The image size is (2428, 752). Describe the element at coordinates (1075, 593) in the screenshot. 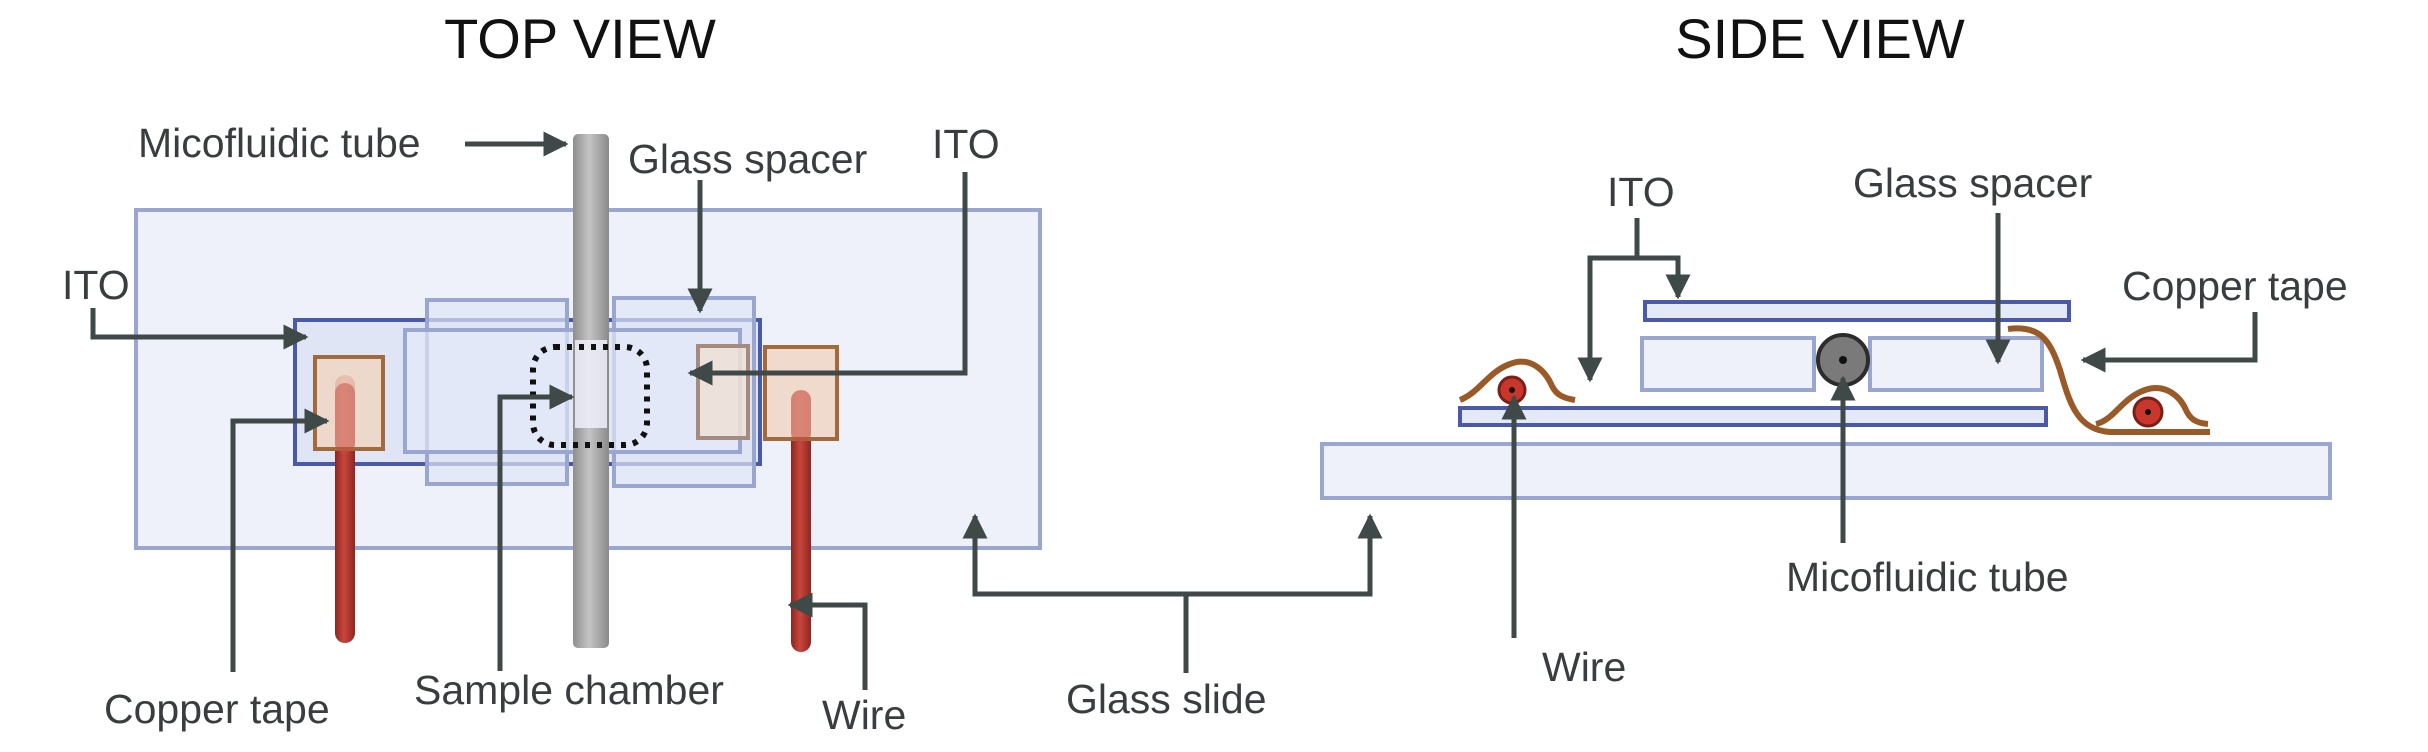

I see `arrow-glass-slide-top` at that location.